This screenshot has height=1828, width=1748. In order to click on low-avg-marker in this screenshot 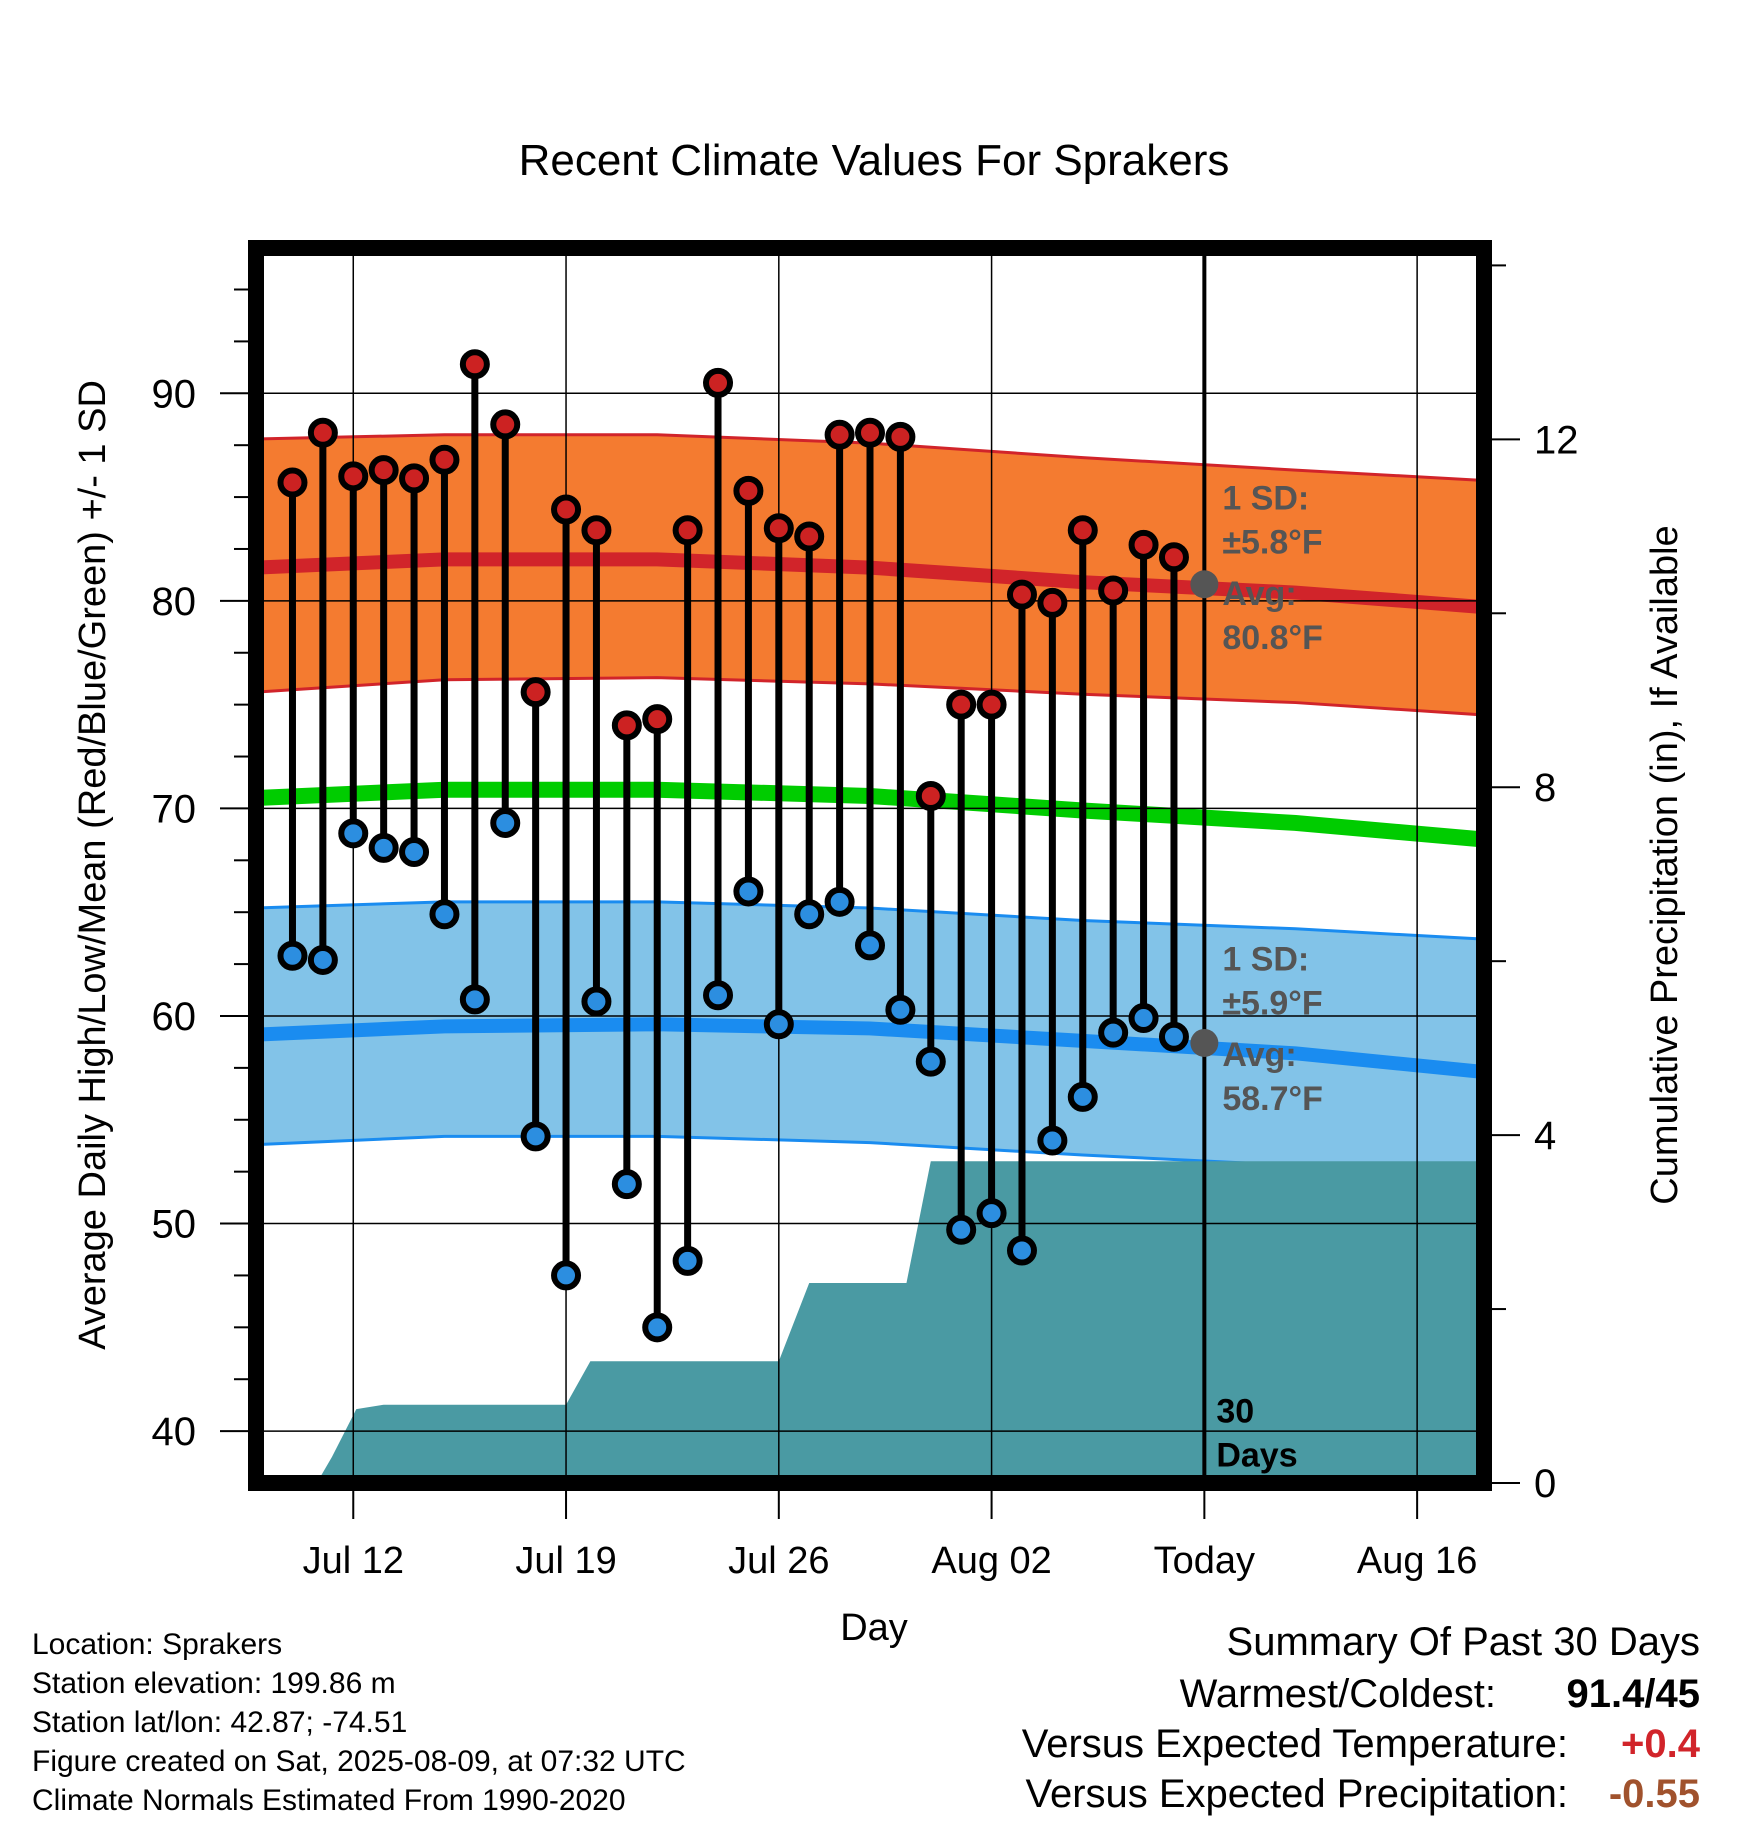, I will do `click(1204, 1042)`.